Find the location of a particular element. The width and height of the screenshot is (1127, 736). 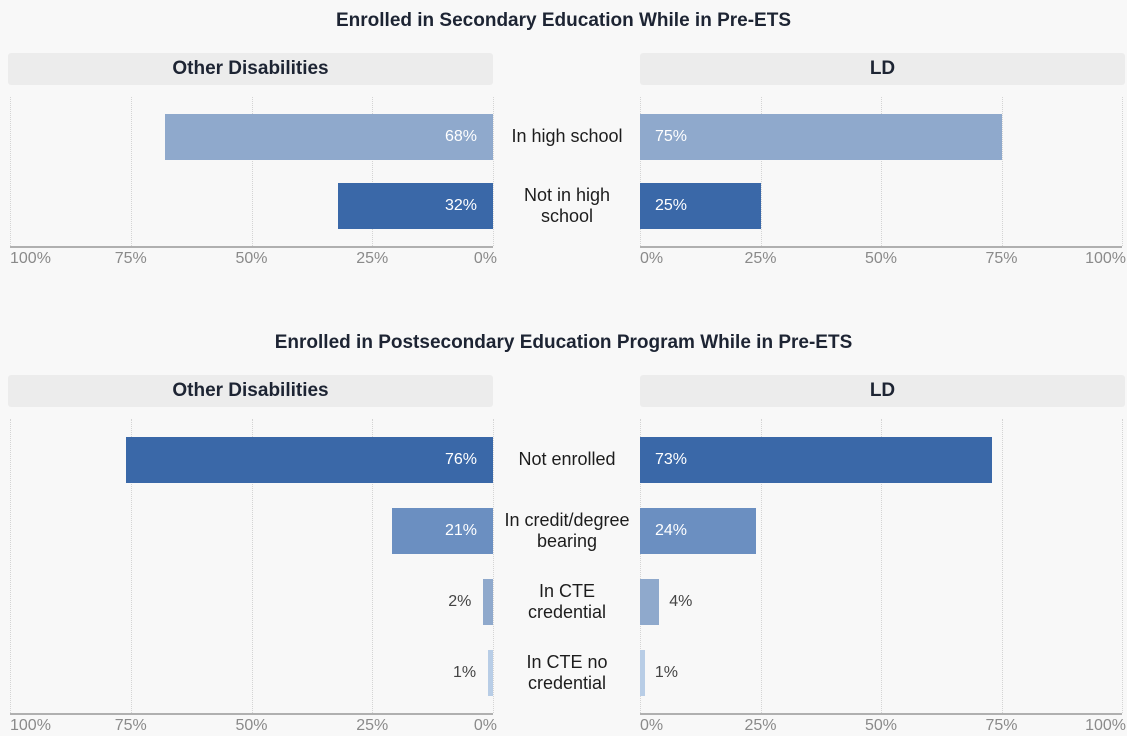

value-label: 21% is located at coordinates (460, 530).